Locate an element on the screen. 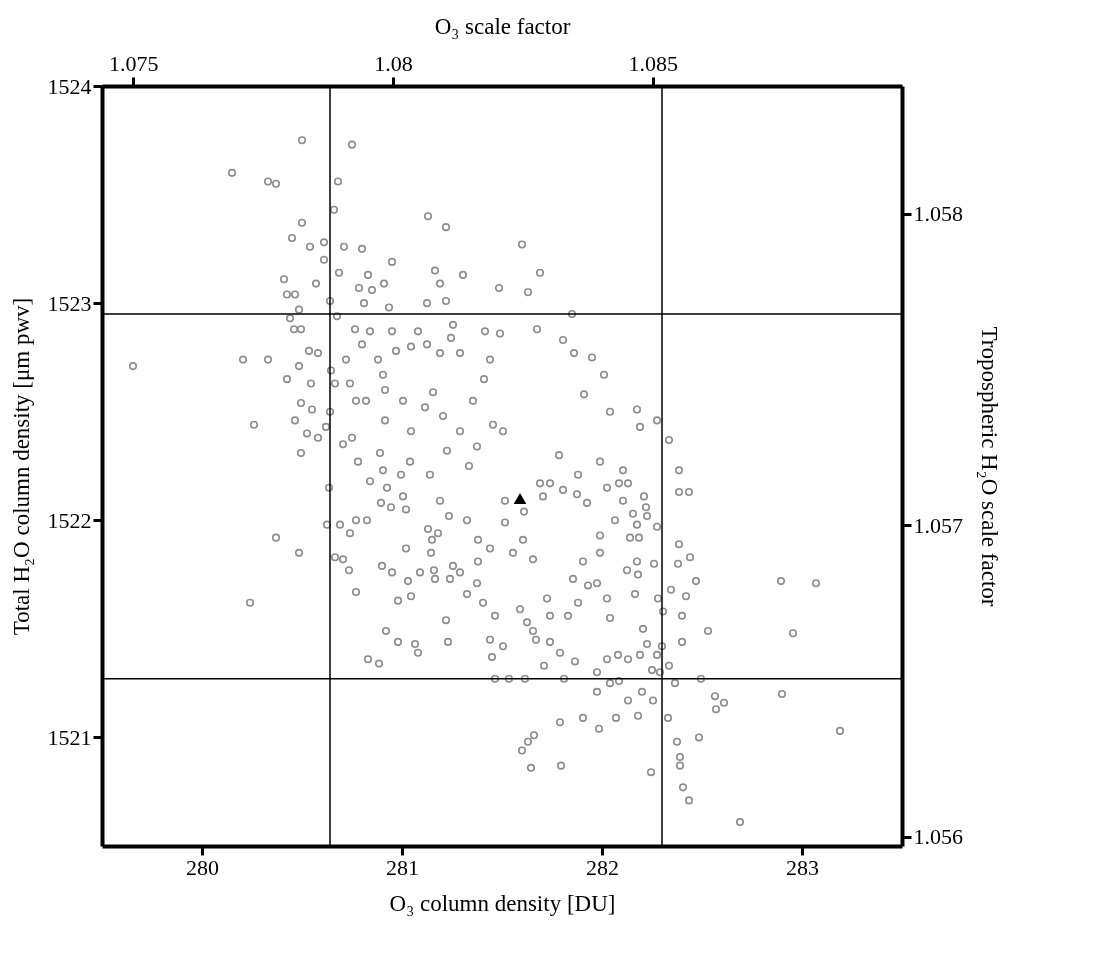 The image size is (1096, 966). x2-axis-title: O₃ scale factor is located at coordinates (502, 26).